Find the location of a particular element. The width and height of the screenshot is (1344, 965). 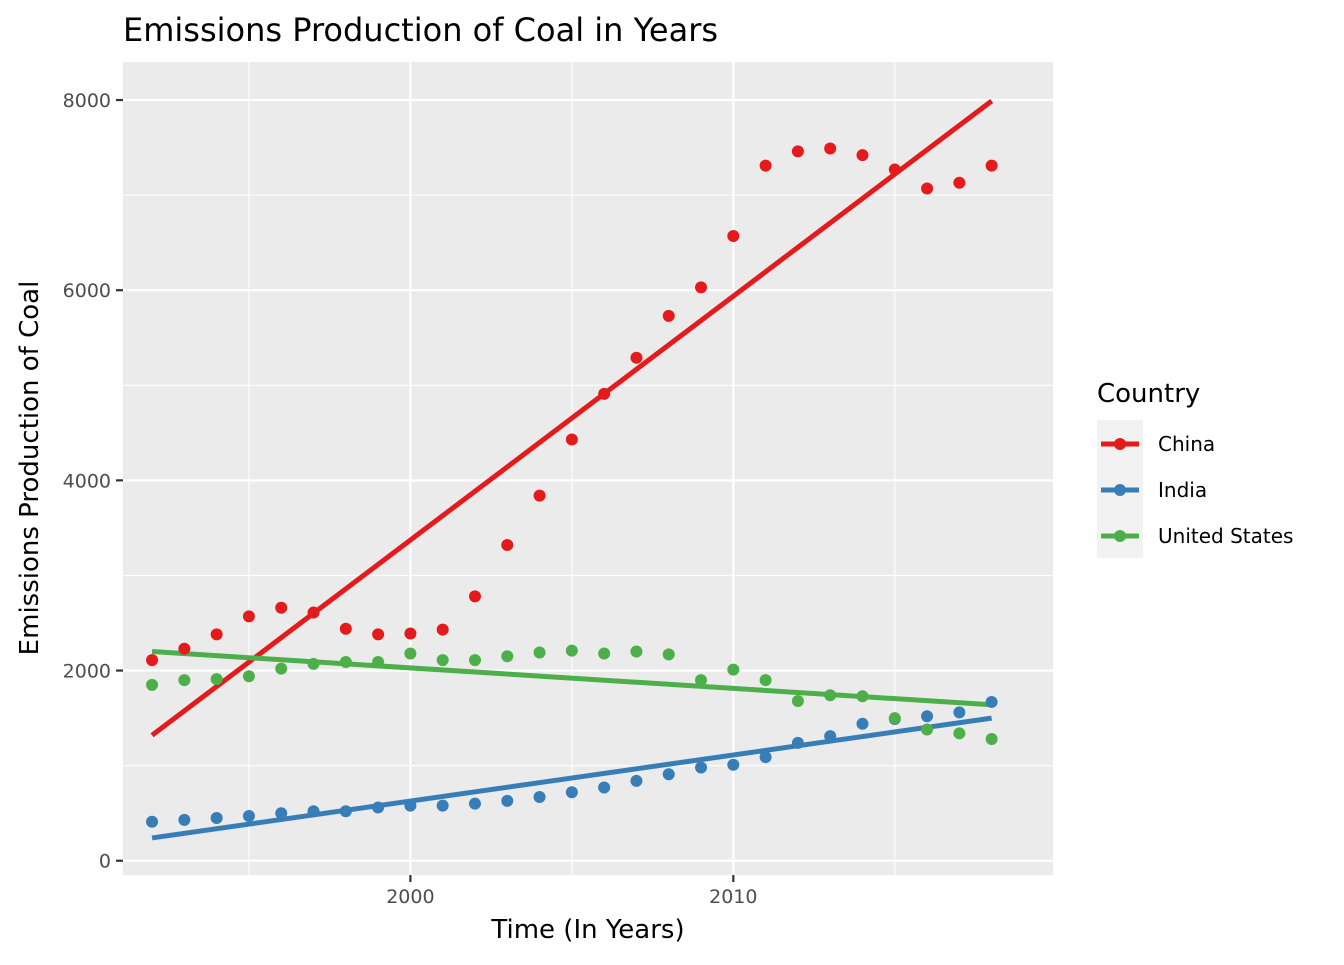

trend-line-india is located at coordinates (571, 778).